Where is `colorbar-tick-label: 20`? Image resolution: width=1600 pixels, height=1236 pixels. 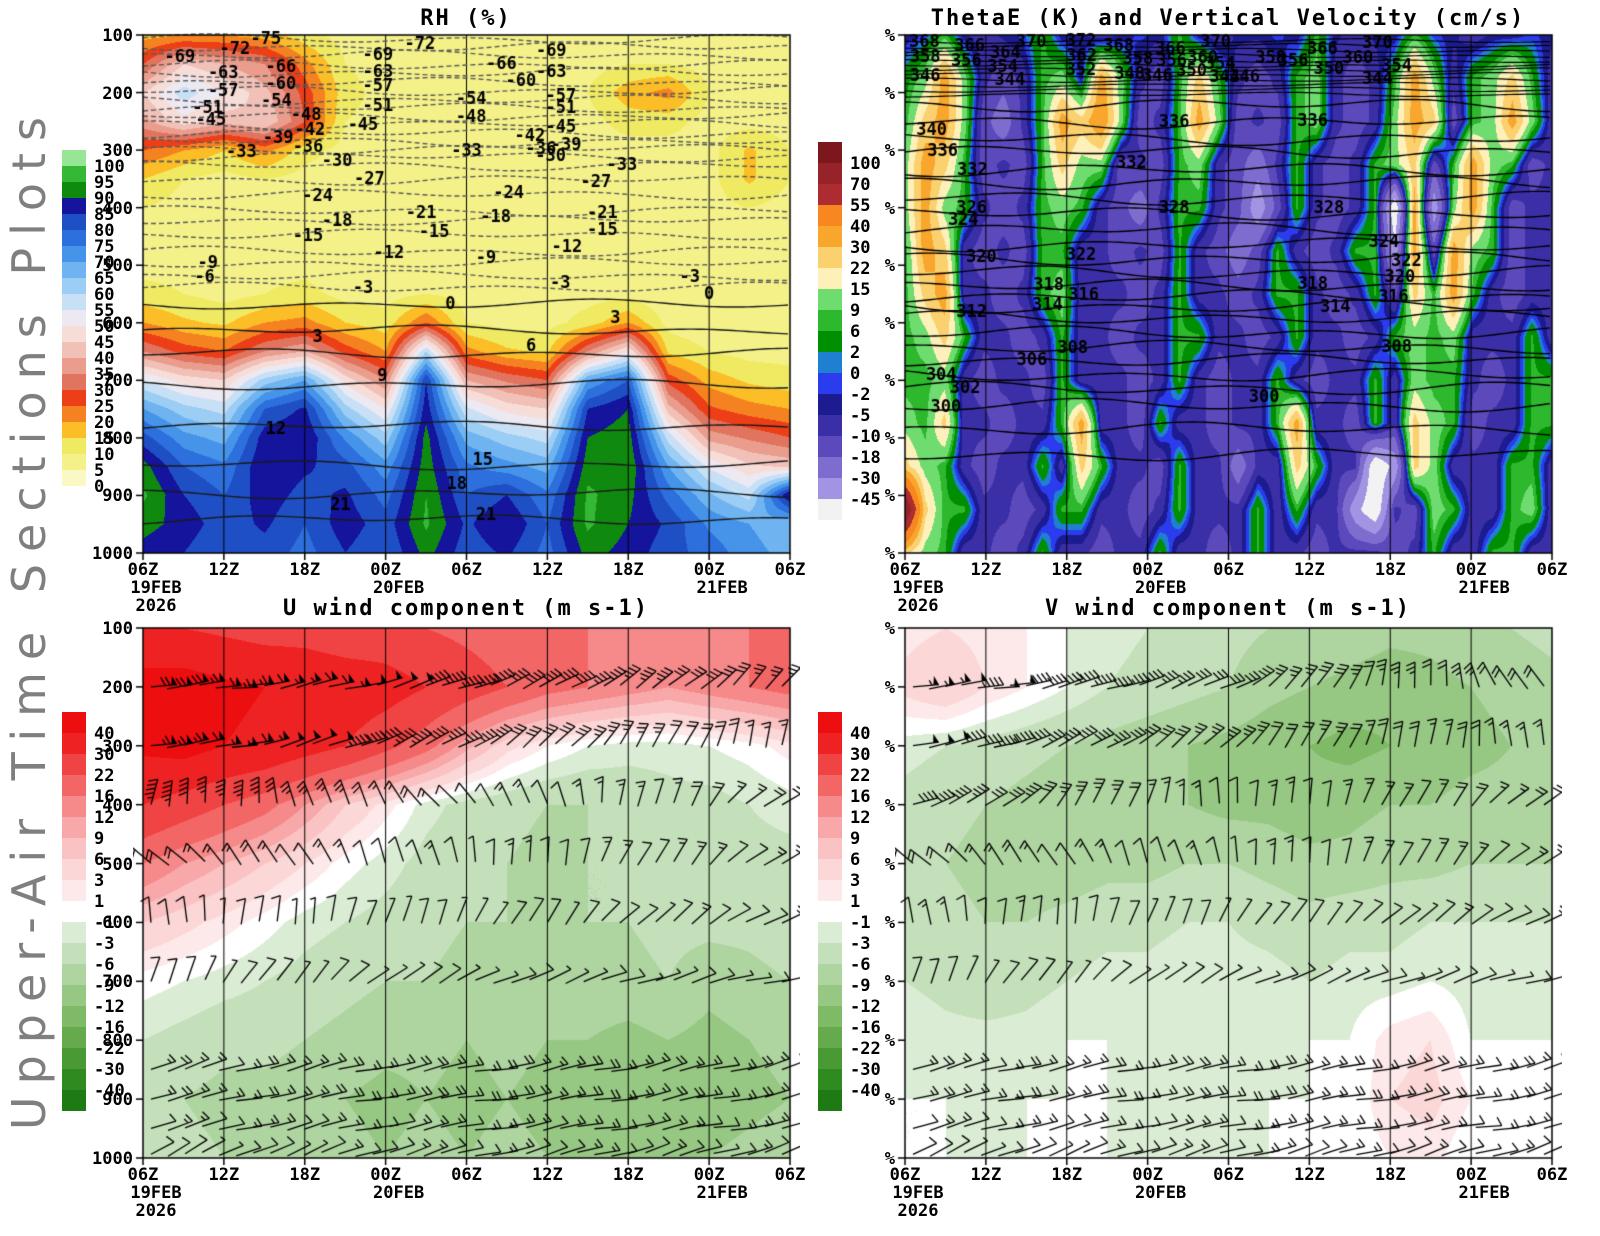
colorbar-tick-label: 20 is located at coordinates (104, 423).